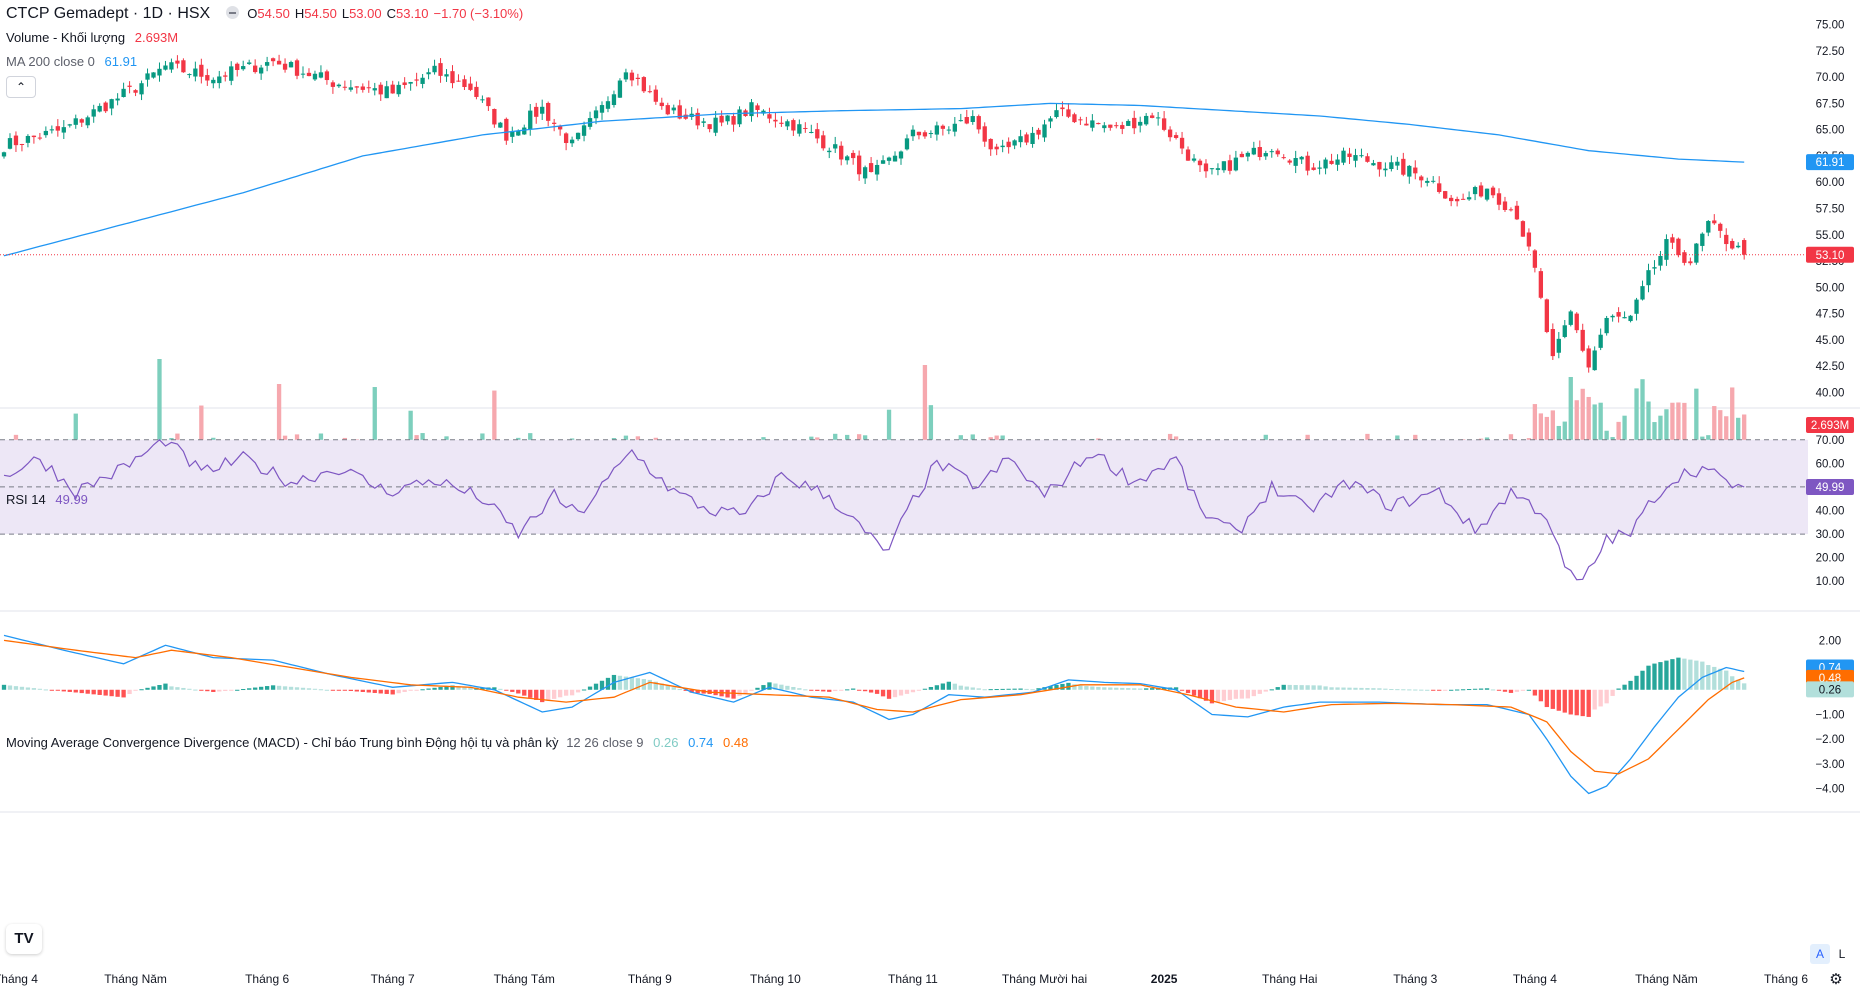 The width and height of the screenshot is (1860, 997). Describe the element at coordinates (71, 61) in the screenshot. I see `ma-legend: MA 200 close 0 61.91` at that location.